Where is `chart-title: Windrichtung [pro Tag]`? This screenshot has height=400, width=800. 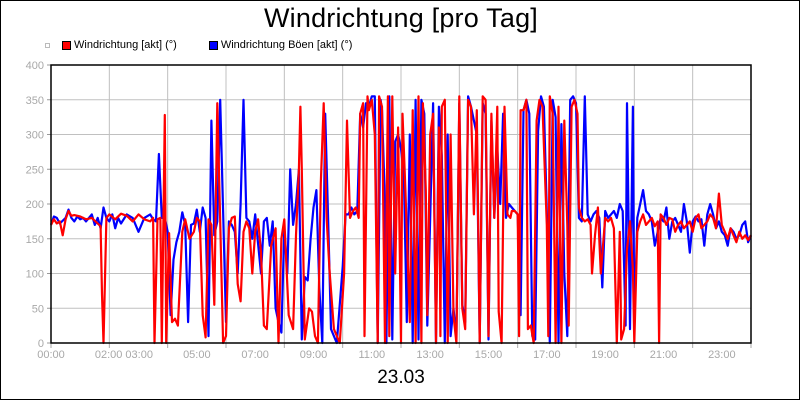 chart-title: Windrichtung [pro Tag] is located at coordinates (401, 18).